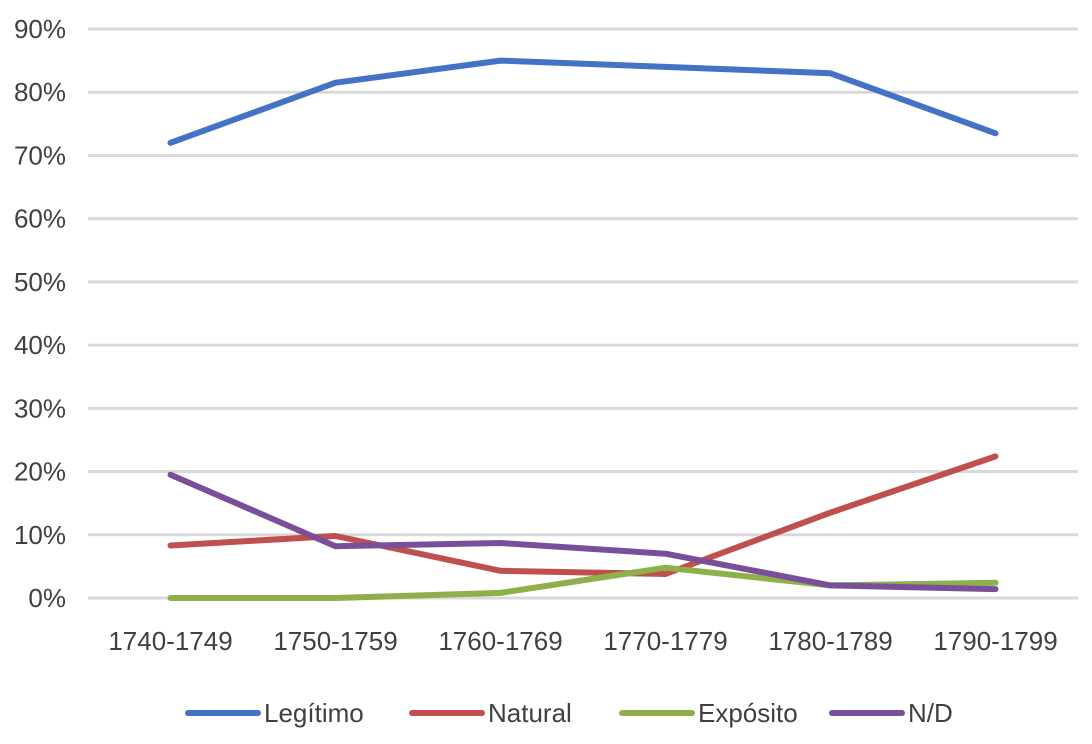  Describe the element at coordinates (40, 155) in the screenshot. I see `y-tick-label: 70%` at that location.